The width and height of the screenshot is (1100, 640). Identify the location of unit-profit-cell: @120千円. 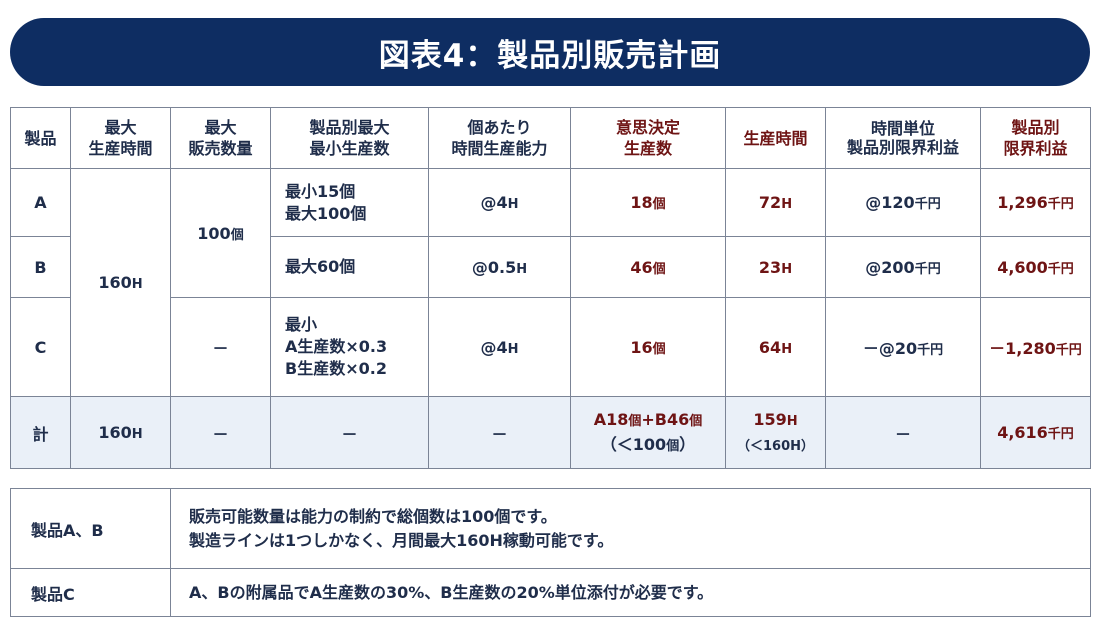
(903, 202).